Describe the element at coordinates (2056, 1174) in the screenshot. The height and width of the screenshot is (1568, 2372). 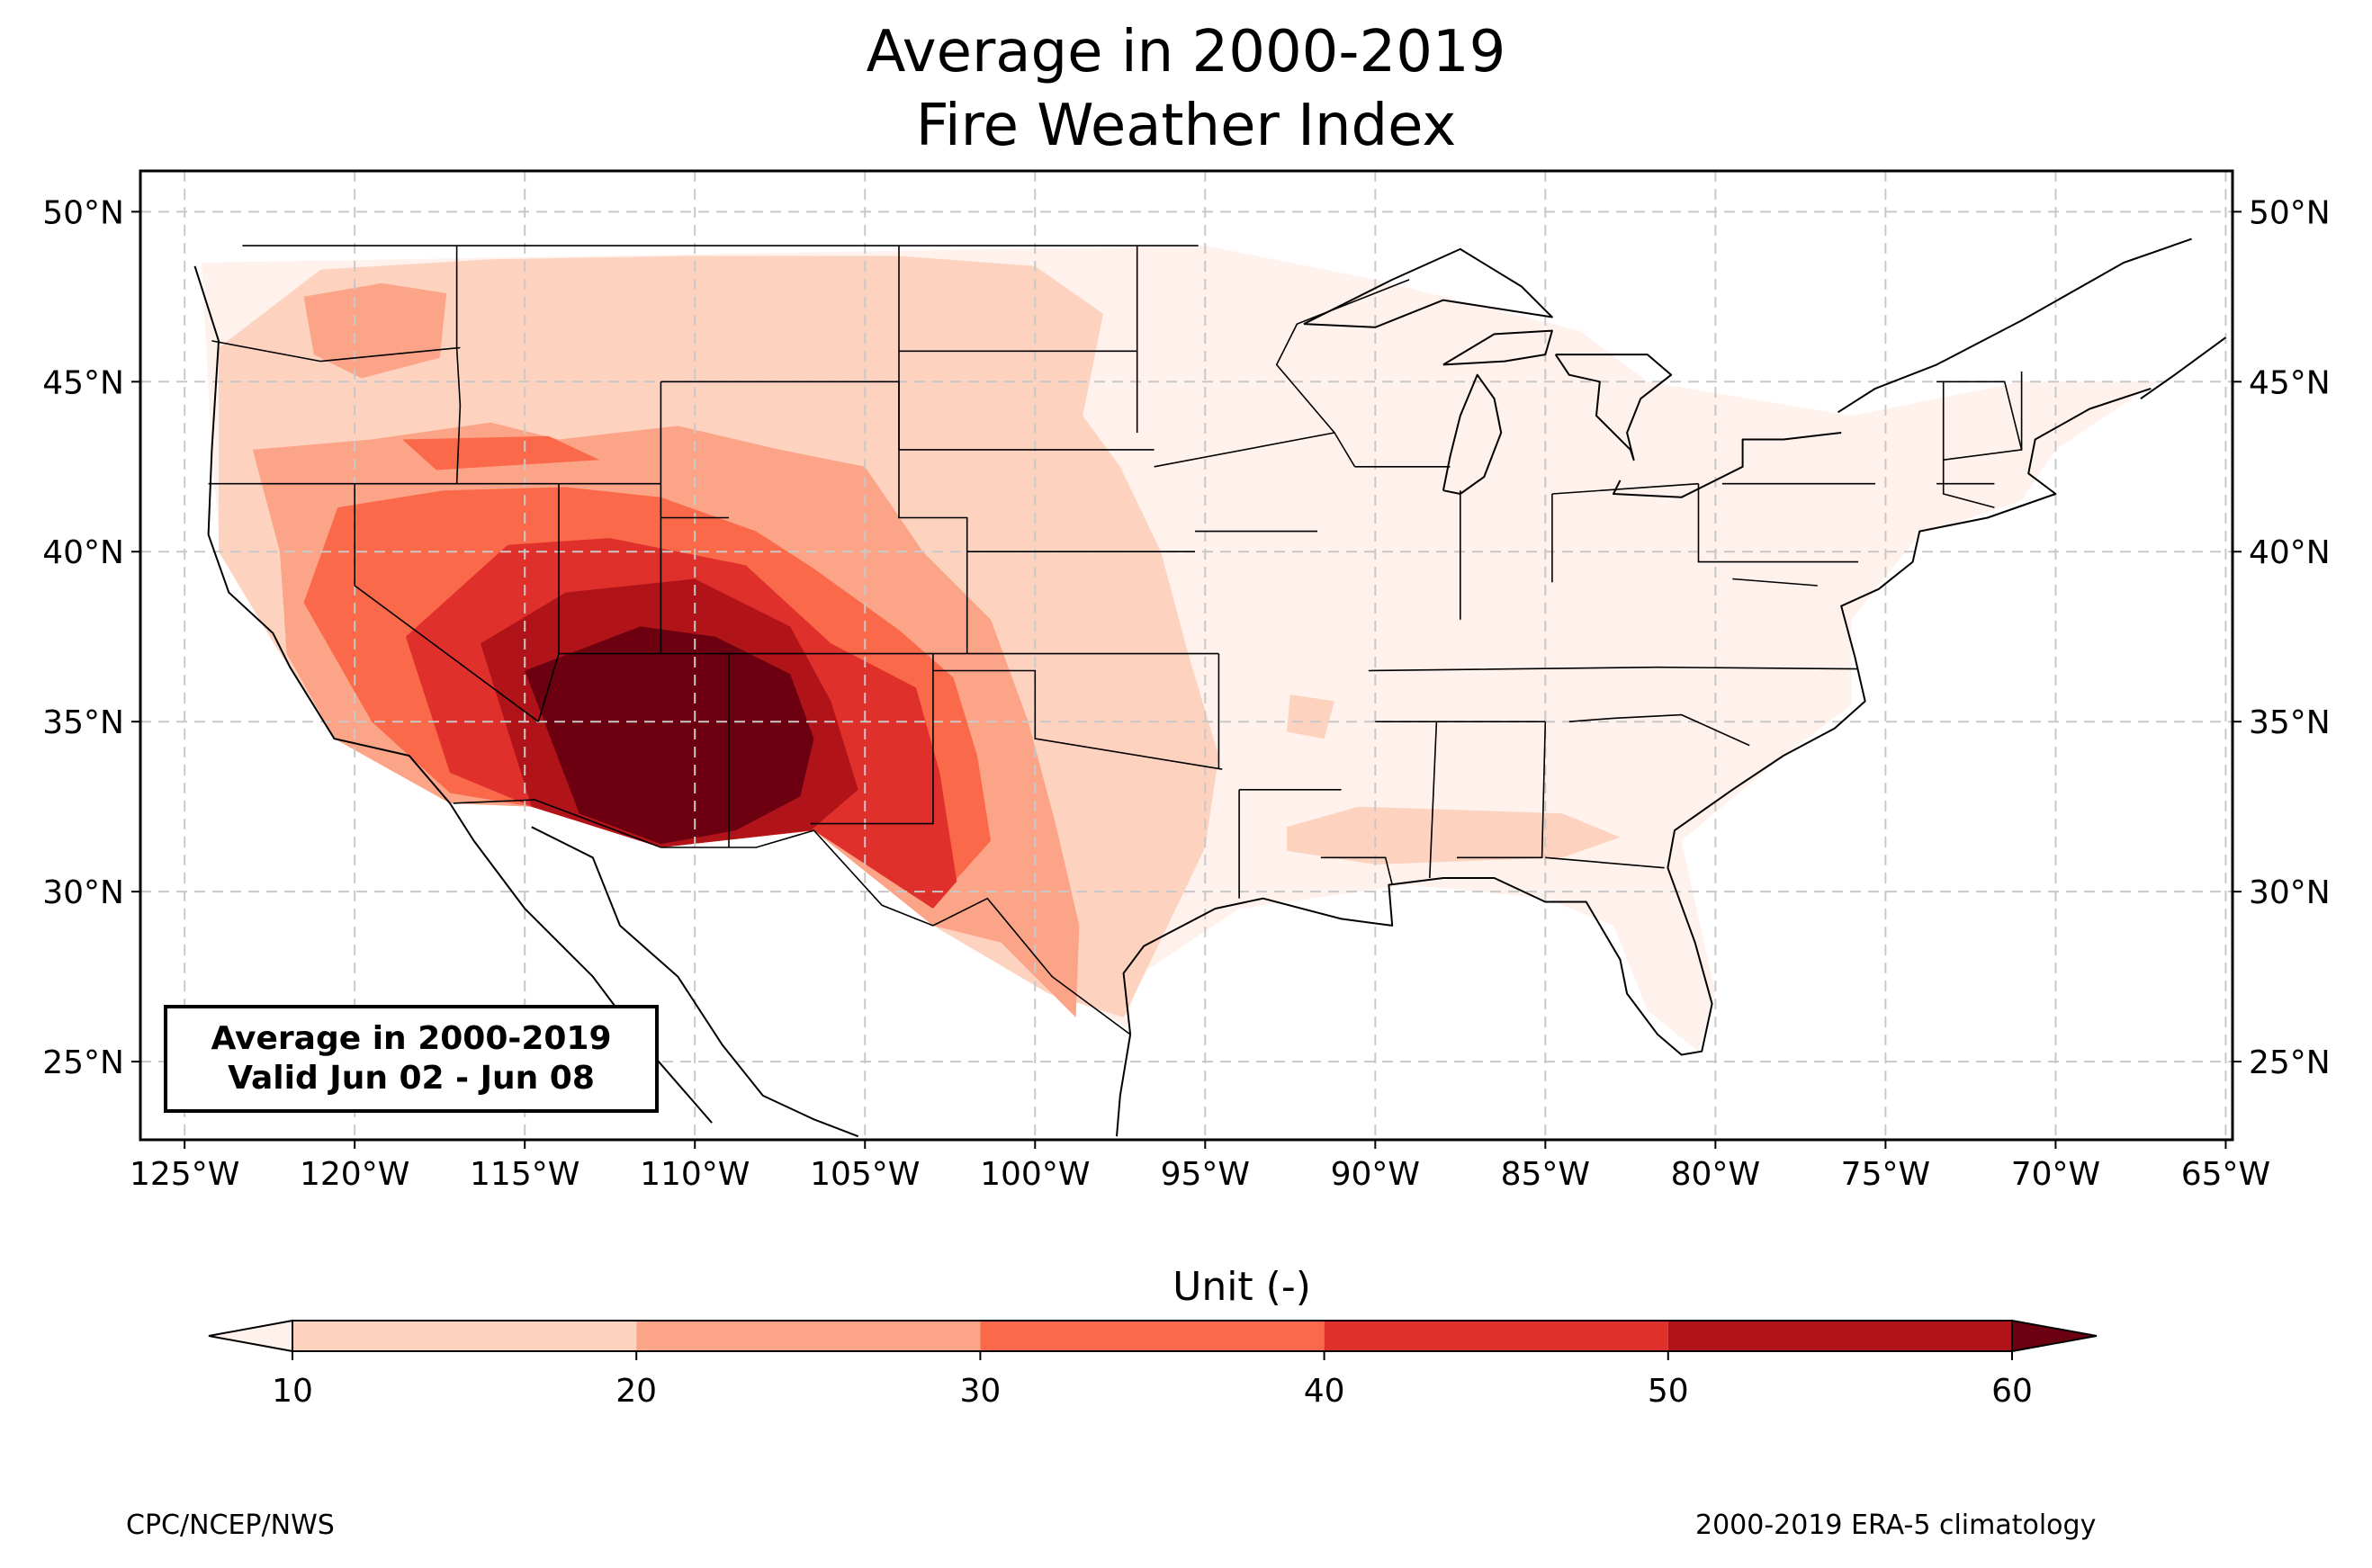
I see `lon-tick-label-11: 70°W` at that location.